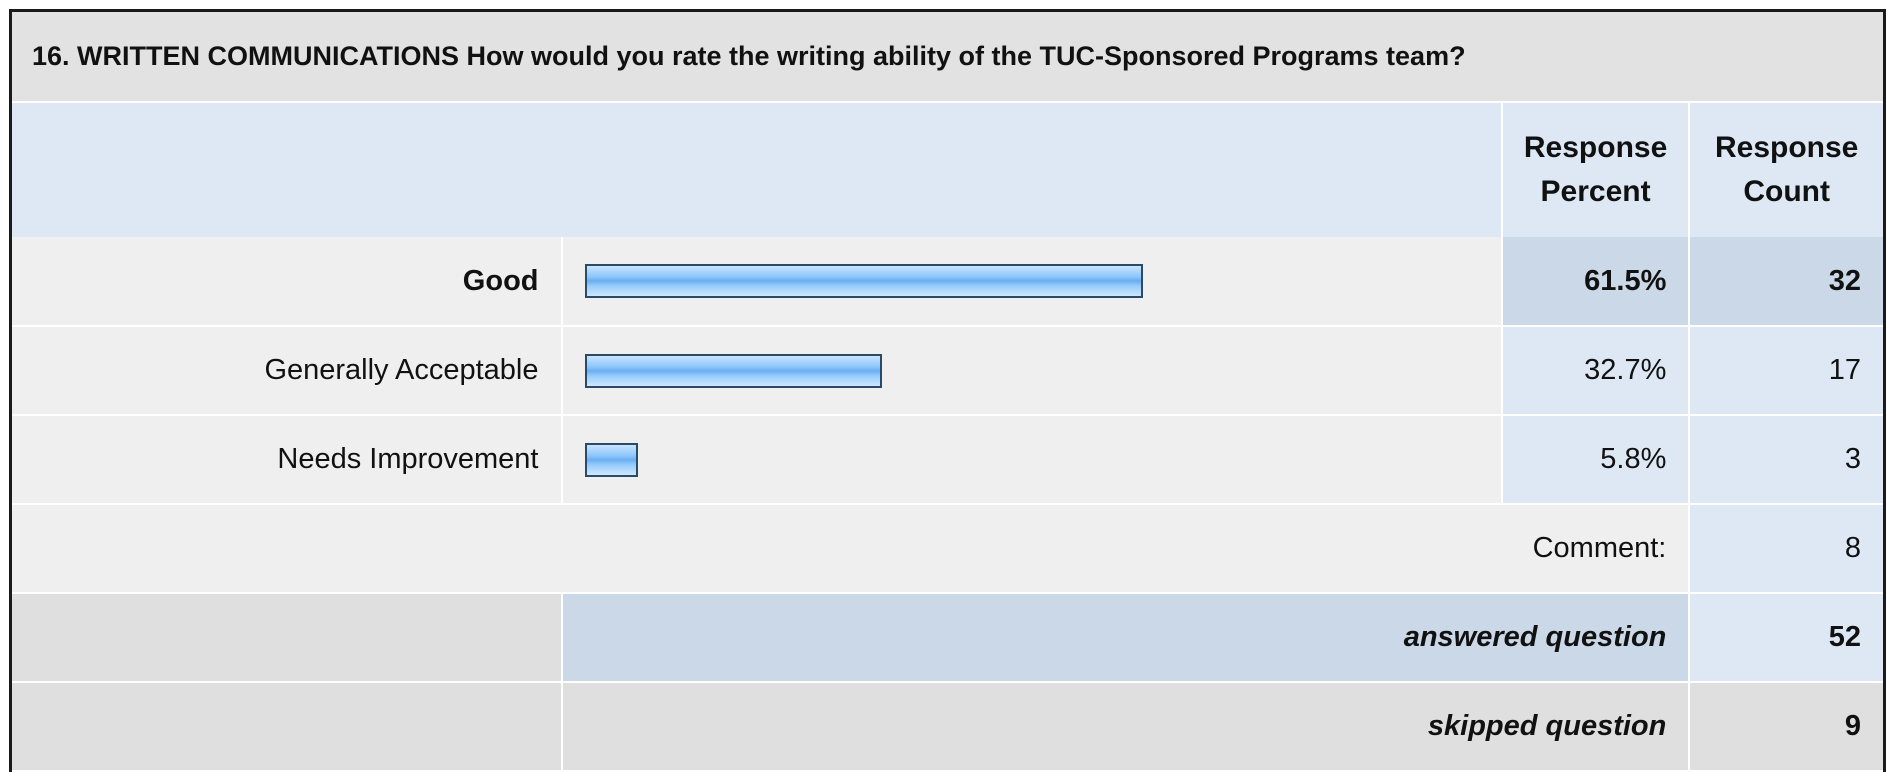 This screenshot has width=1897, height=772. Describe the element at coordinates (1596, 169) in the screenshot. I see `header-response-percent: Response Percent` at that location.